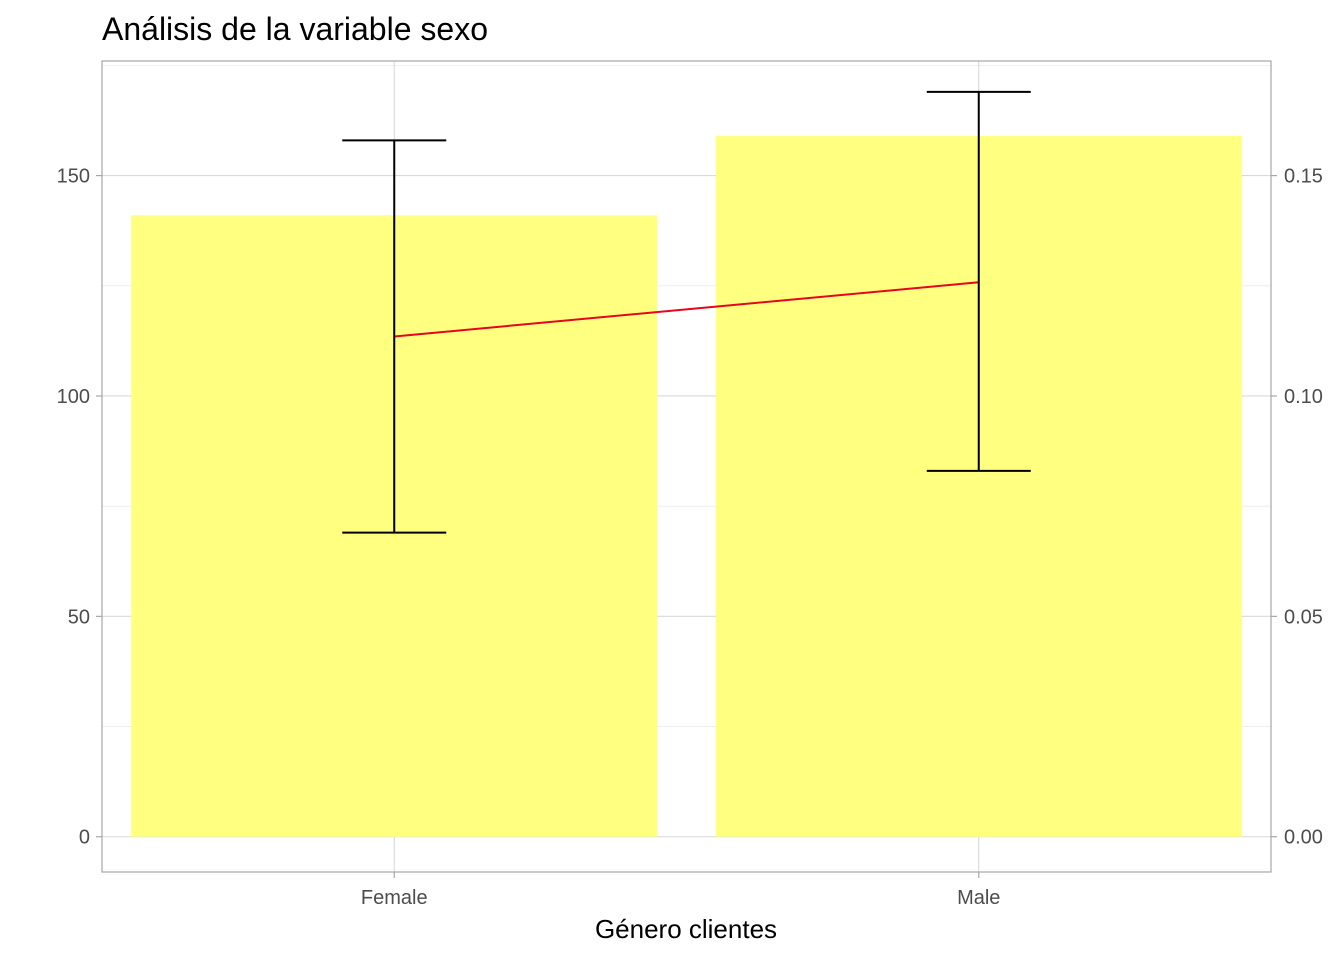  What do you see at coordinates (73, 397) in the screenshot?
I see `y-tick-label-left: 100` at bounding box center [73, 397].